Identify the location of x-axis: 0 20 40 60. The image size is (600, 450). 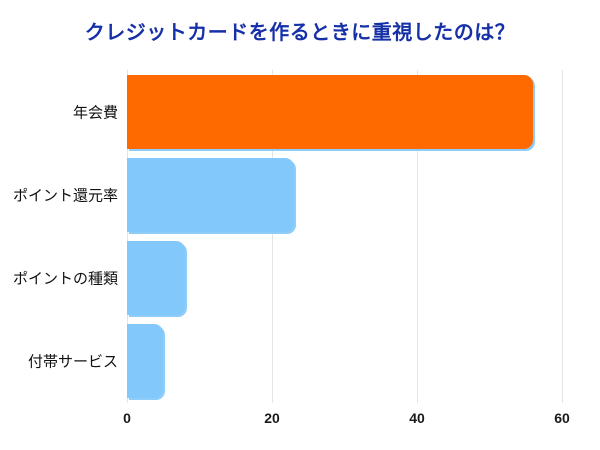
(350, 421).